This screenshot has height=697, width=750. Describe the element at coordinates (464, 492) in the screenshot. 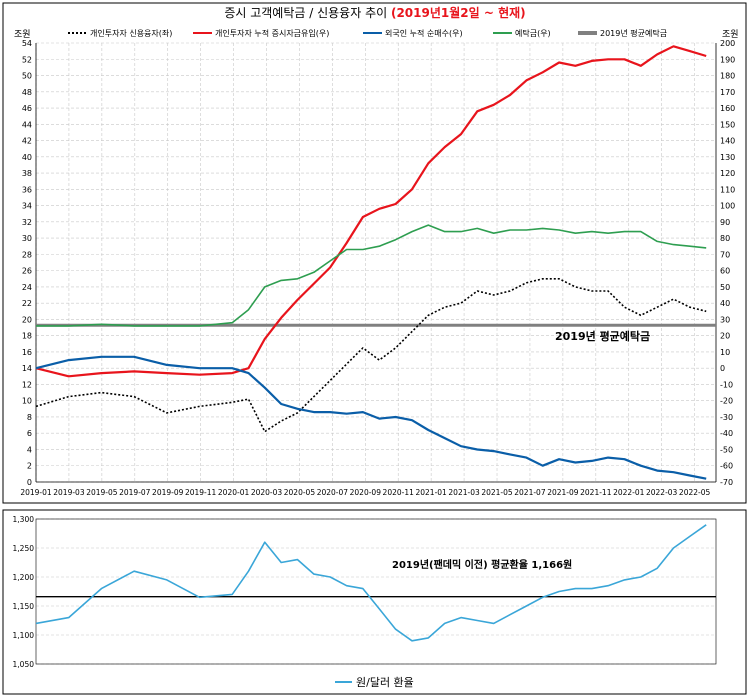

I see `x-tick-label: 2021-03` at that location.